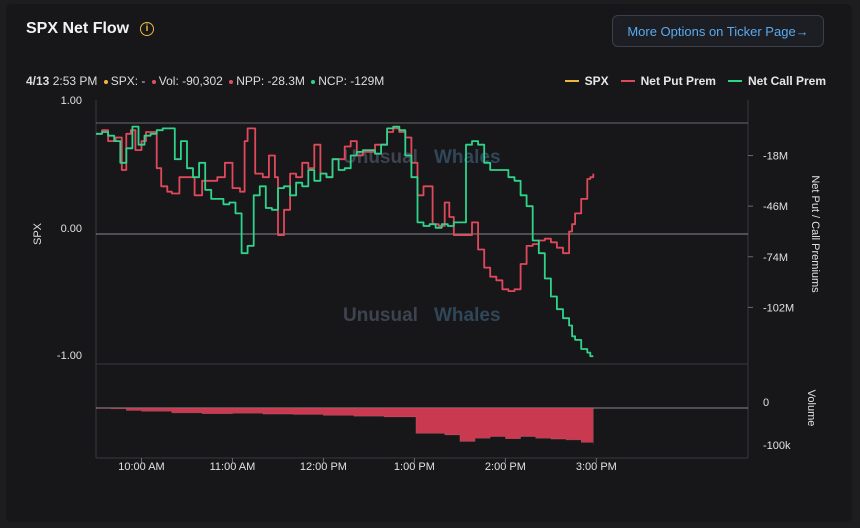  I want to click on chart-legend: SPX Net Put Prem Net Call Prem, so click(695, 81).